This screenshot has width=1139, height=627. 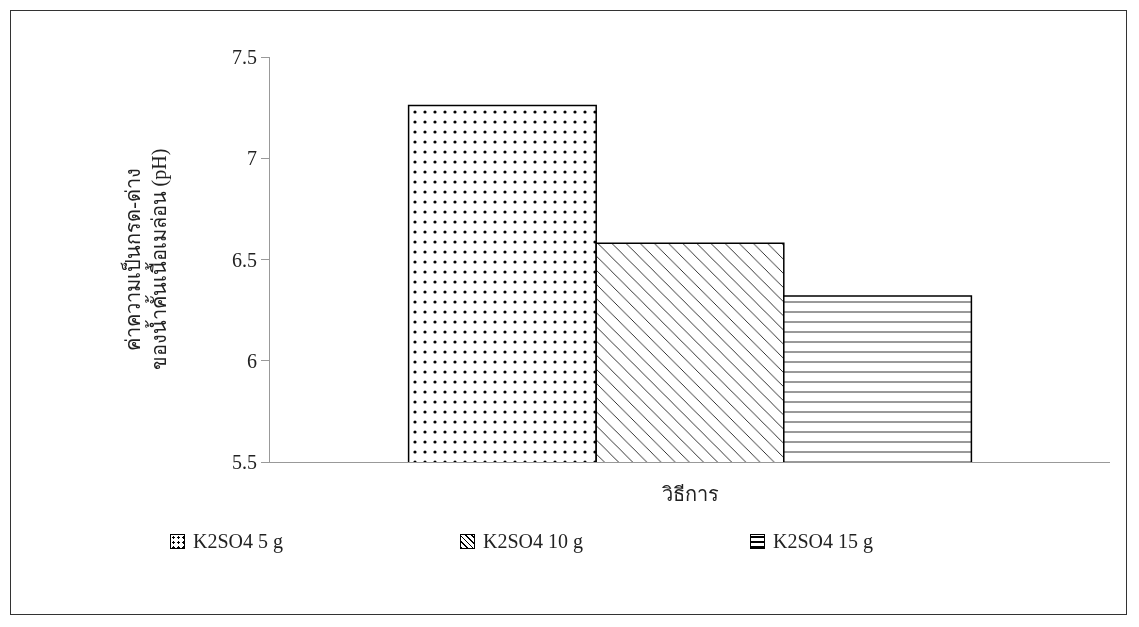 I want to click on y-tick-label: 6, so click(x=252, y=360).